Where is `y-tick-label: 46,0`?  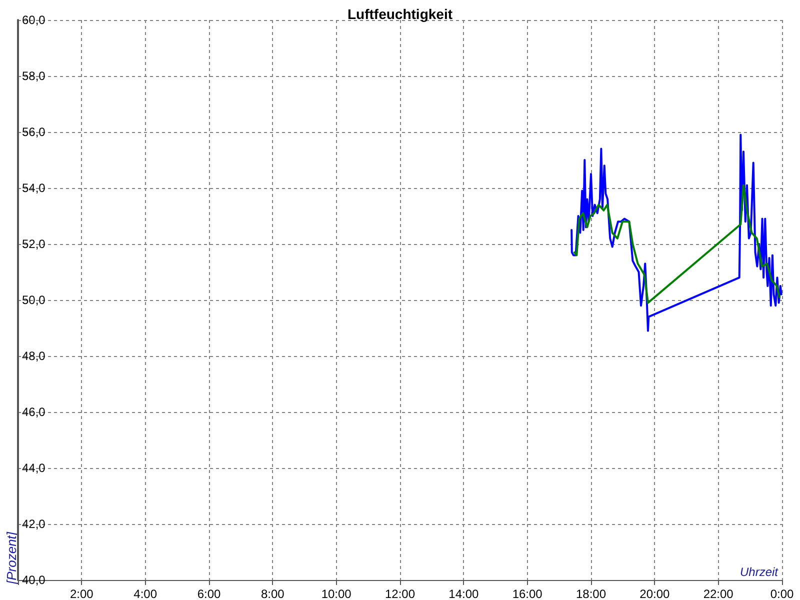 y-tick-label: 46,0 is located at coordinates (34, 412).